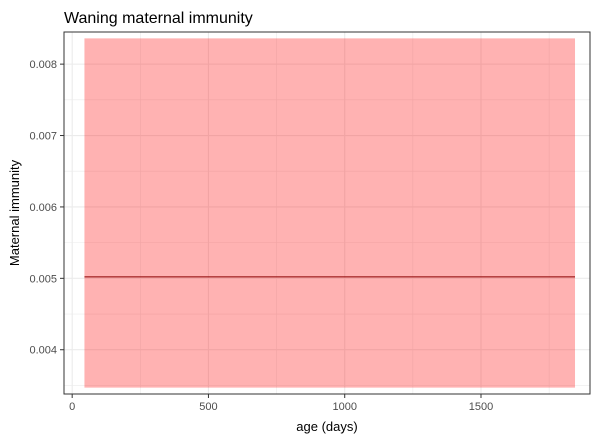 This screenshot has width=602, height=441. I want to click on y-axis: 0.004 0.005 0.006 0.007 0.008, so click(46, 208).